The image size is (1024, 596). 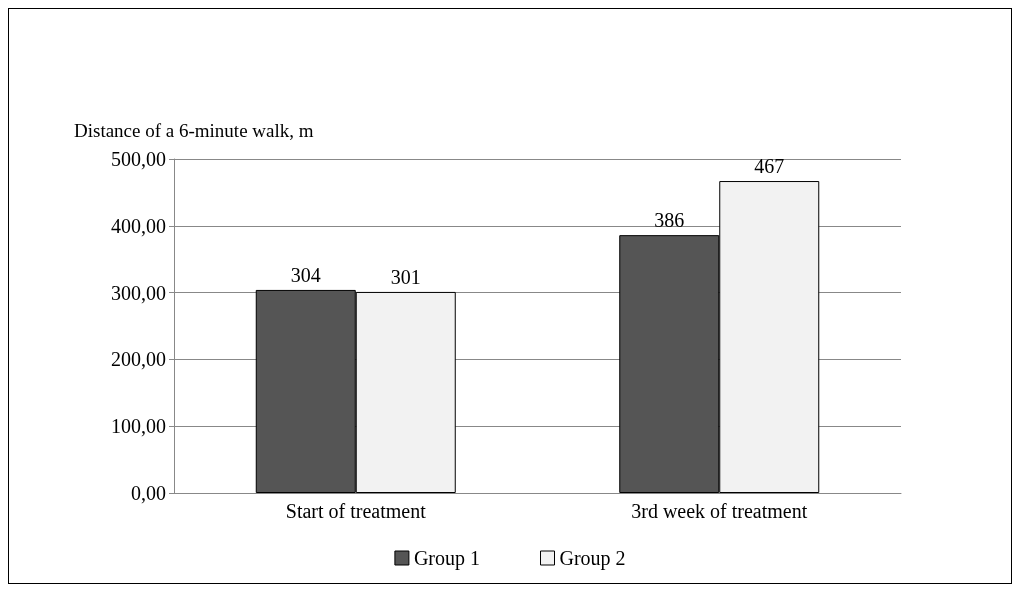 What do you see at coordinates (669, 220) in the screenshot?
I see `data-label: 386` at bounding box center [669, 220].